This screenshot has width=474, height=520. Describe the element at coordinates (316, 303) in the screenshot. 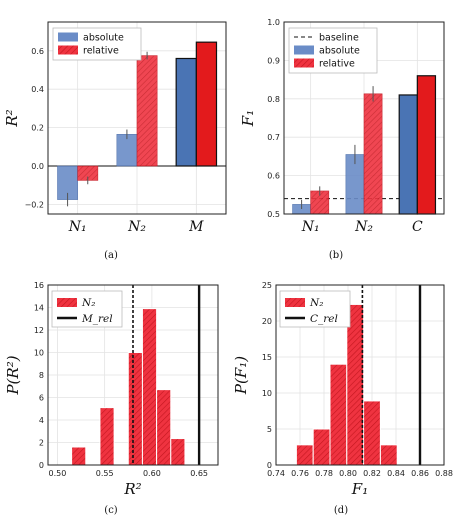

I see `panel-d-legend-label: N₂` at that location.